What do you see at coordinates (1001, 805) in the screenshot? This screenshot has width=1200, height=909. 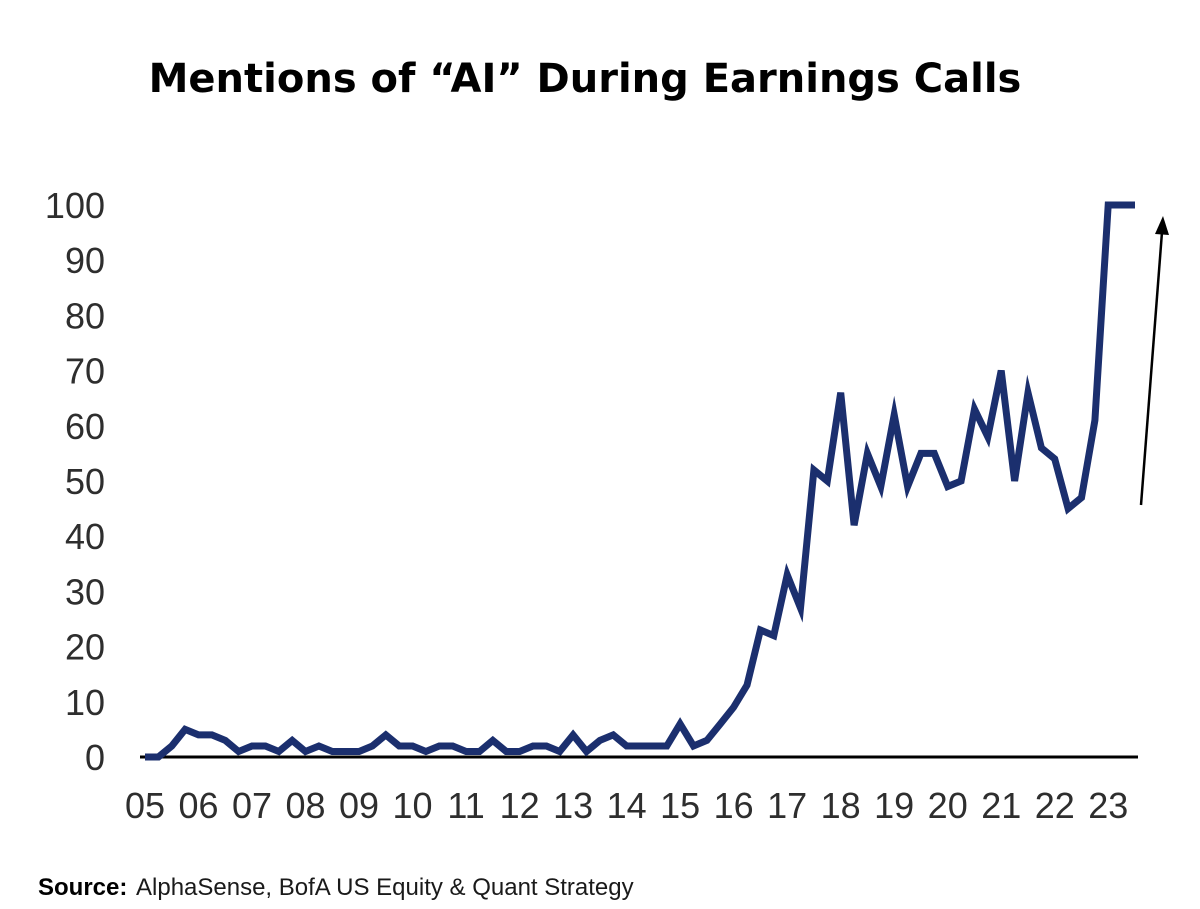 I see `x-tick-label: 21` at bounding box center [1001, 805].